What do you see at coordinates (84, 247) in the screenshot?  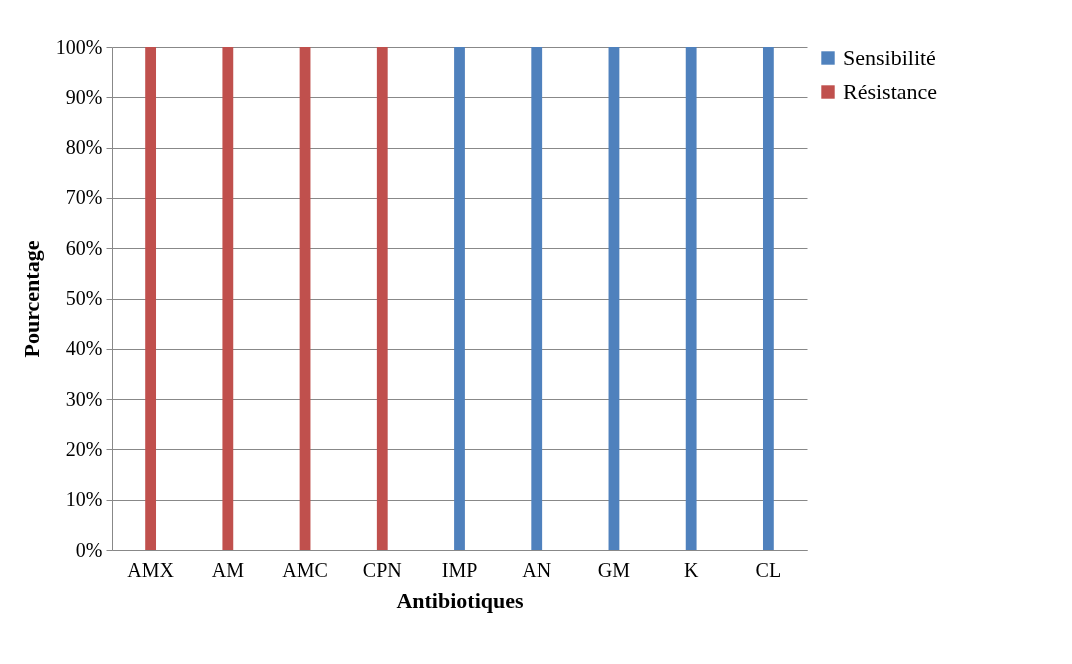 I see `y-tick-label: 60%` at bounding box center [84, 247].